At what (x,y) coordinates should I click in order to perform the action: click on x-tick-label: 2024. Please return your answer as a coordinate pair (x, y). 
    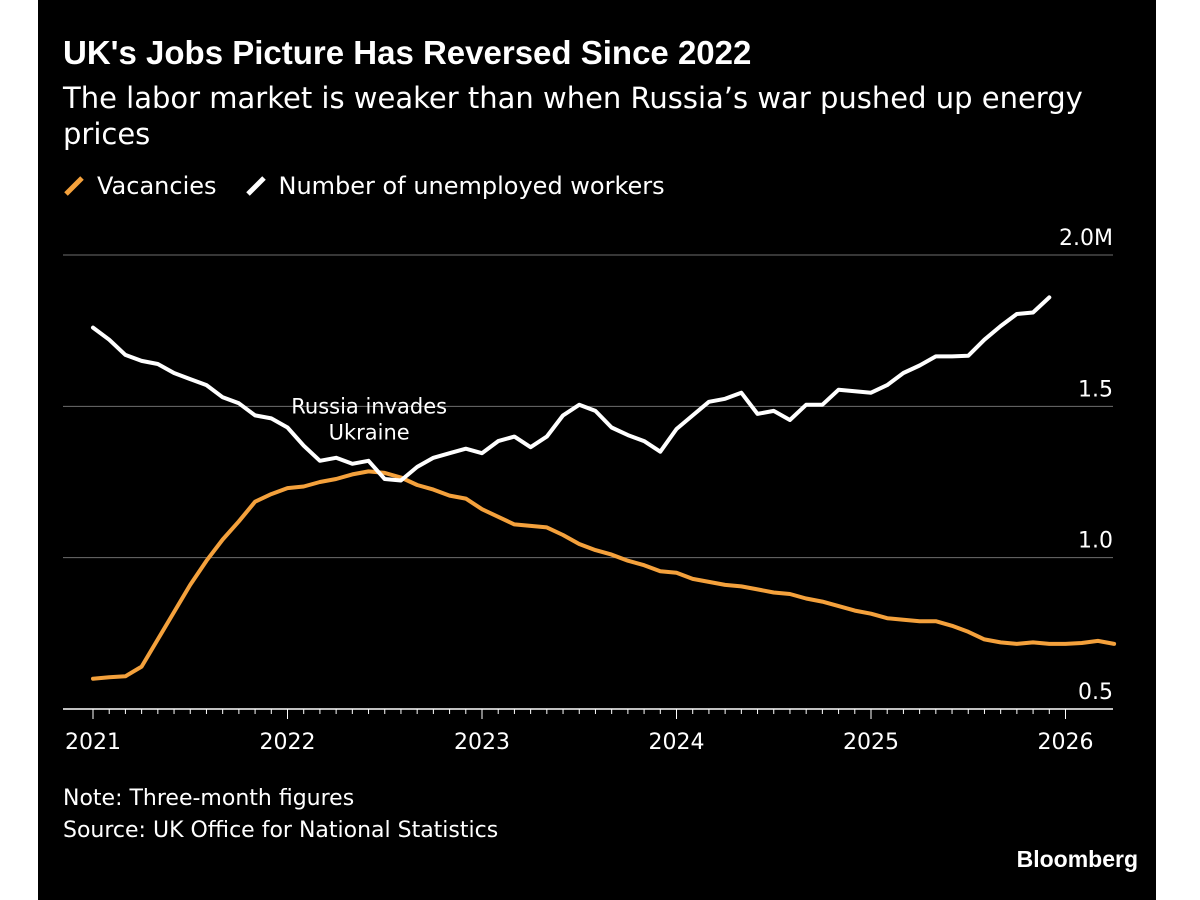
    Looking at the image, I should click on (677, 742).